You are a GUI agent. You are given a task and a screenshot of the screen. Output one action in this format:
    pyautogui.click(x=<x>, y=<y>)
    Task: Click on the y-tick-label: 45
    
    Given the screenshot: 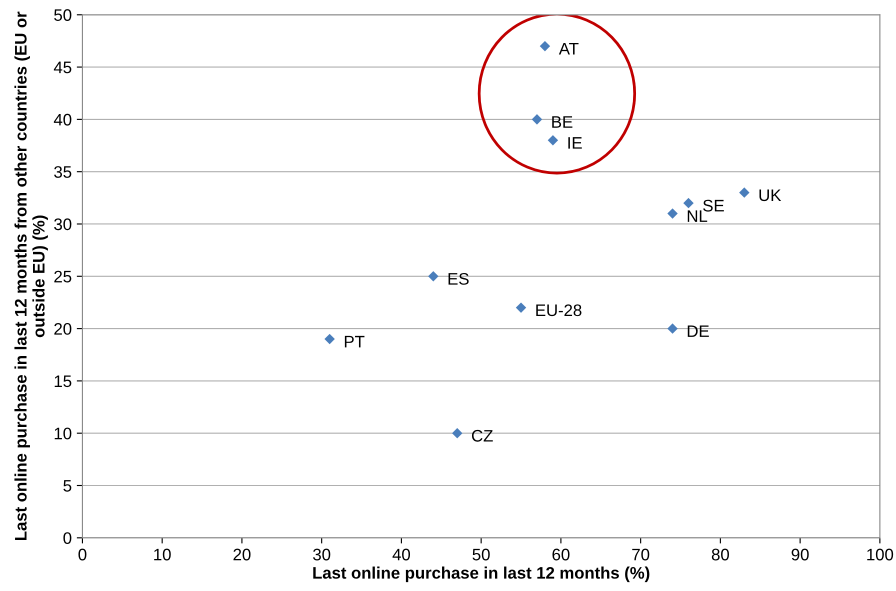 What is the action you would take?
    pyautogui.click(x=63, y=68)
    